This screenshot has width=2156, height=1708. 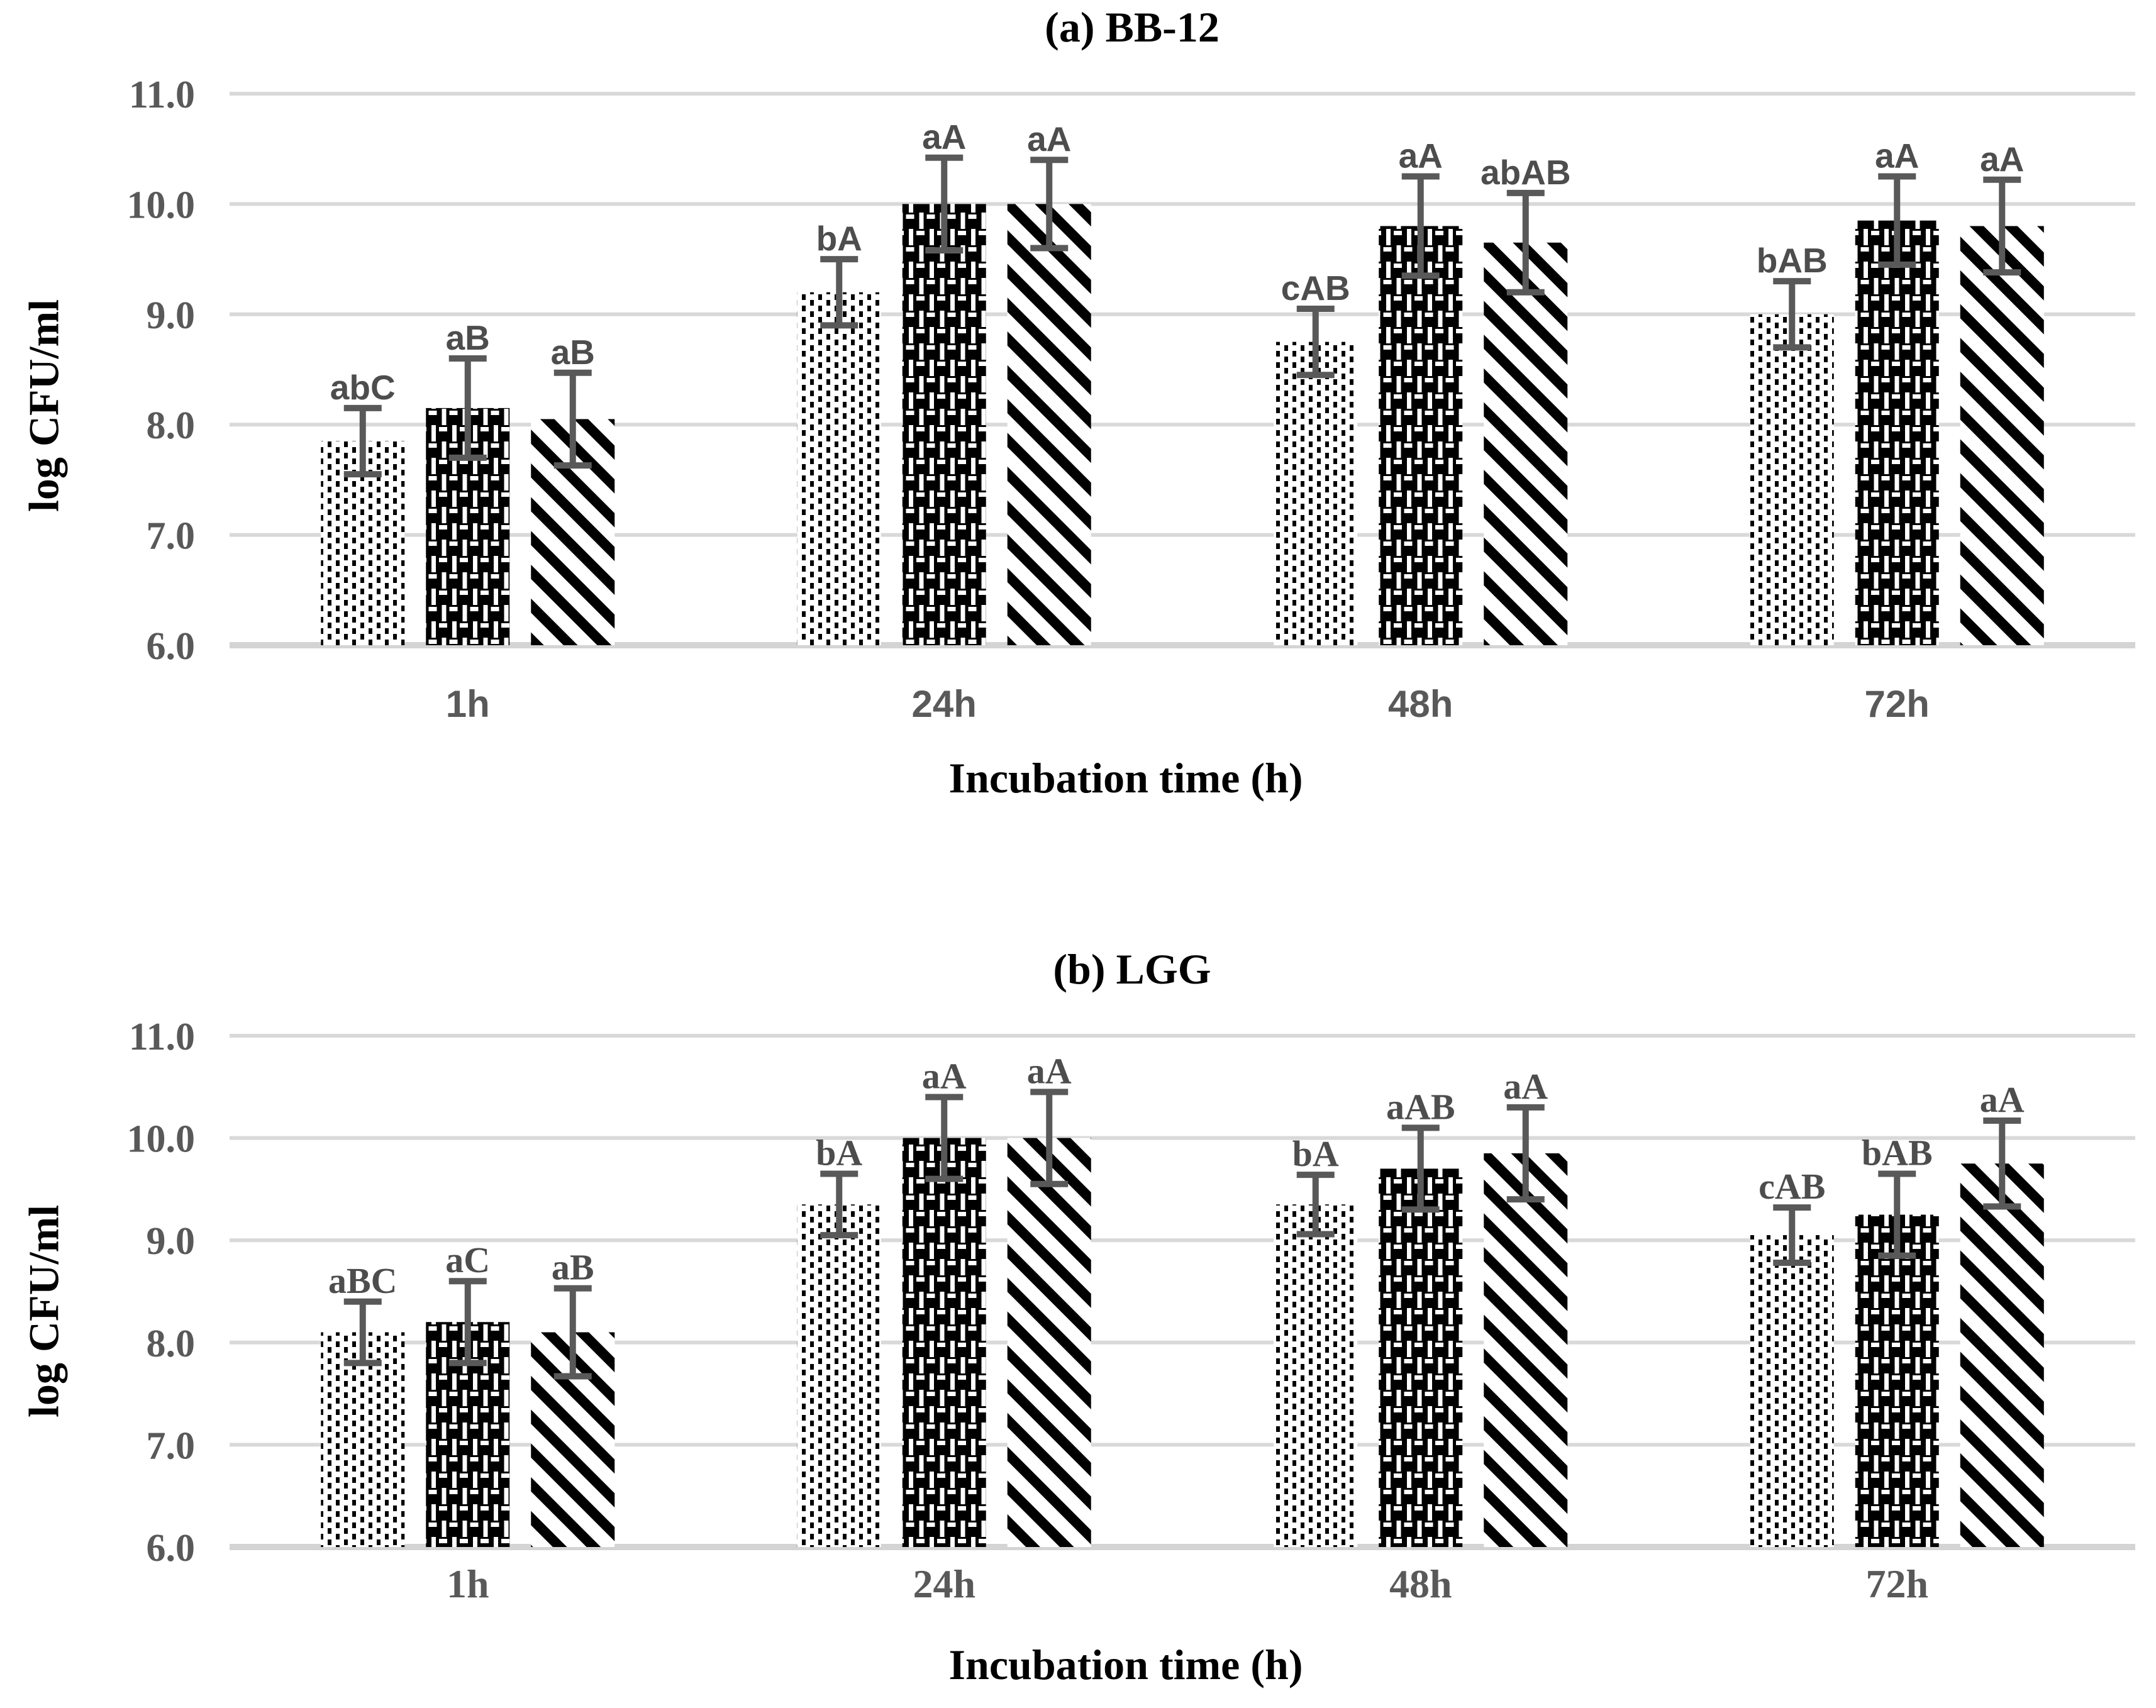 I want to click on significance-label: aC, so click(x=467, y=1259).